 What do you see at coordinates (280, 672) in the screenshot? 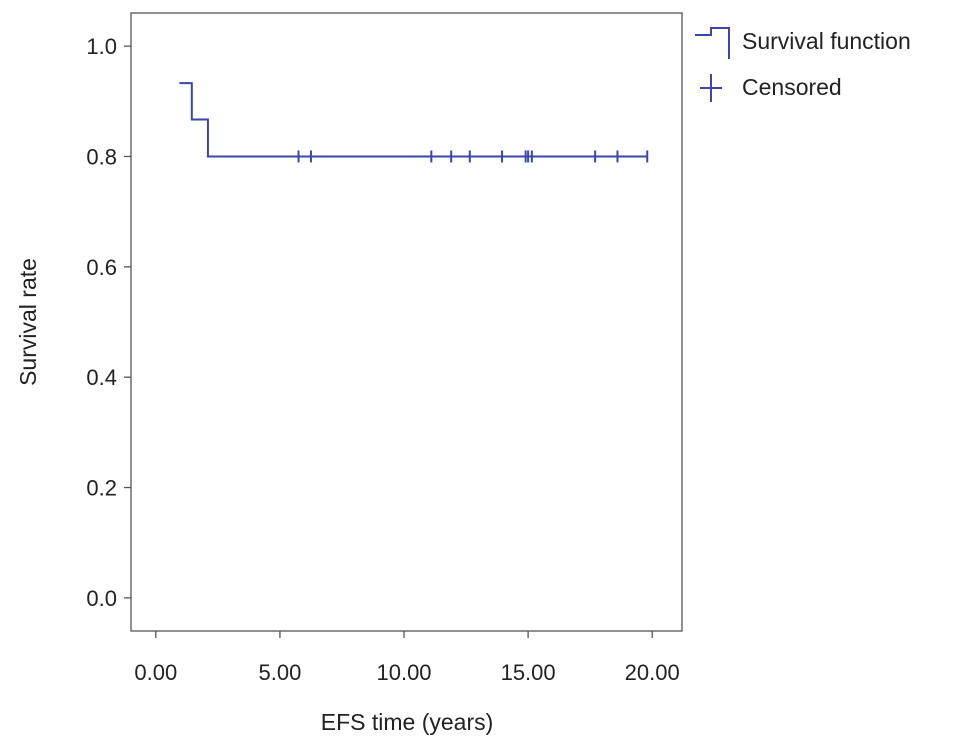
I see `x-tick-label: 5.00` at bounding box center [280, 672].